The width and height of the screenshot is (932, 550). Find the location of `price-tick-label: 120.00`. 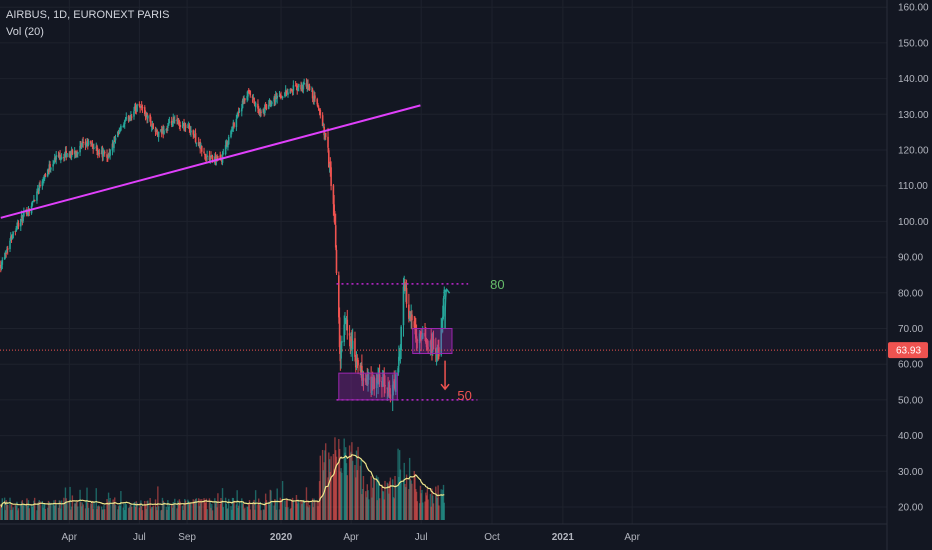

price-tick-label: 120.00 is located at coordinates (913, 151).